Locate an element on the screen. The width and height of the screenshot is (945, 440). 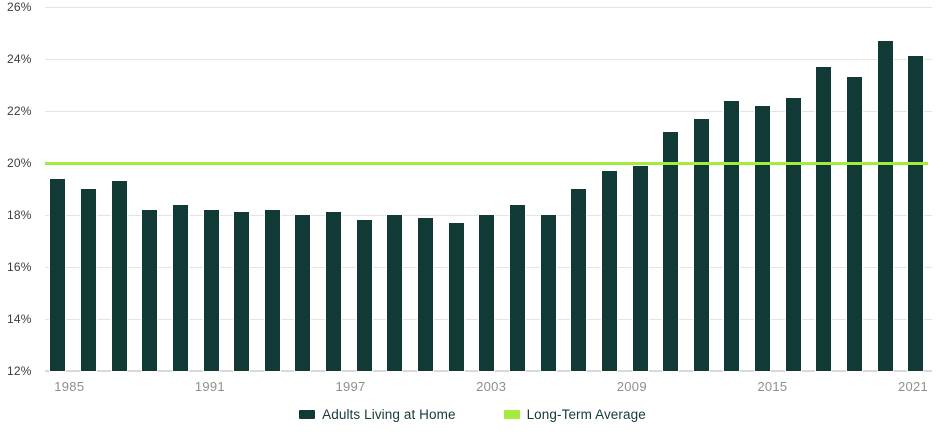
y-axis-tick-label: 22% is located at coordinates (19, 111).